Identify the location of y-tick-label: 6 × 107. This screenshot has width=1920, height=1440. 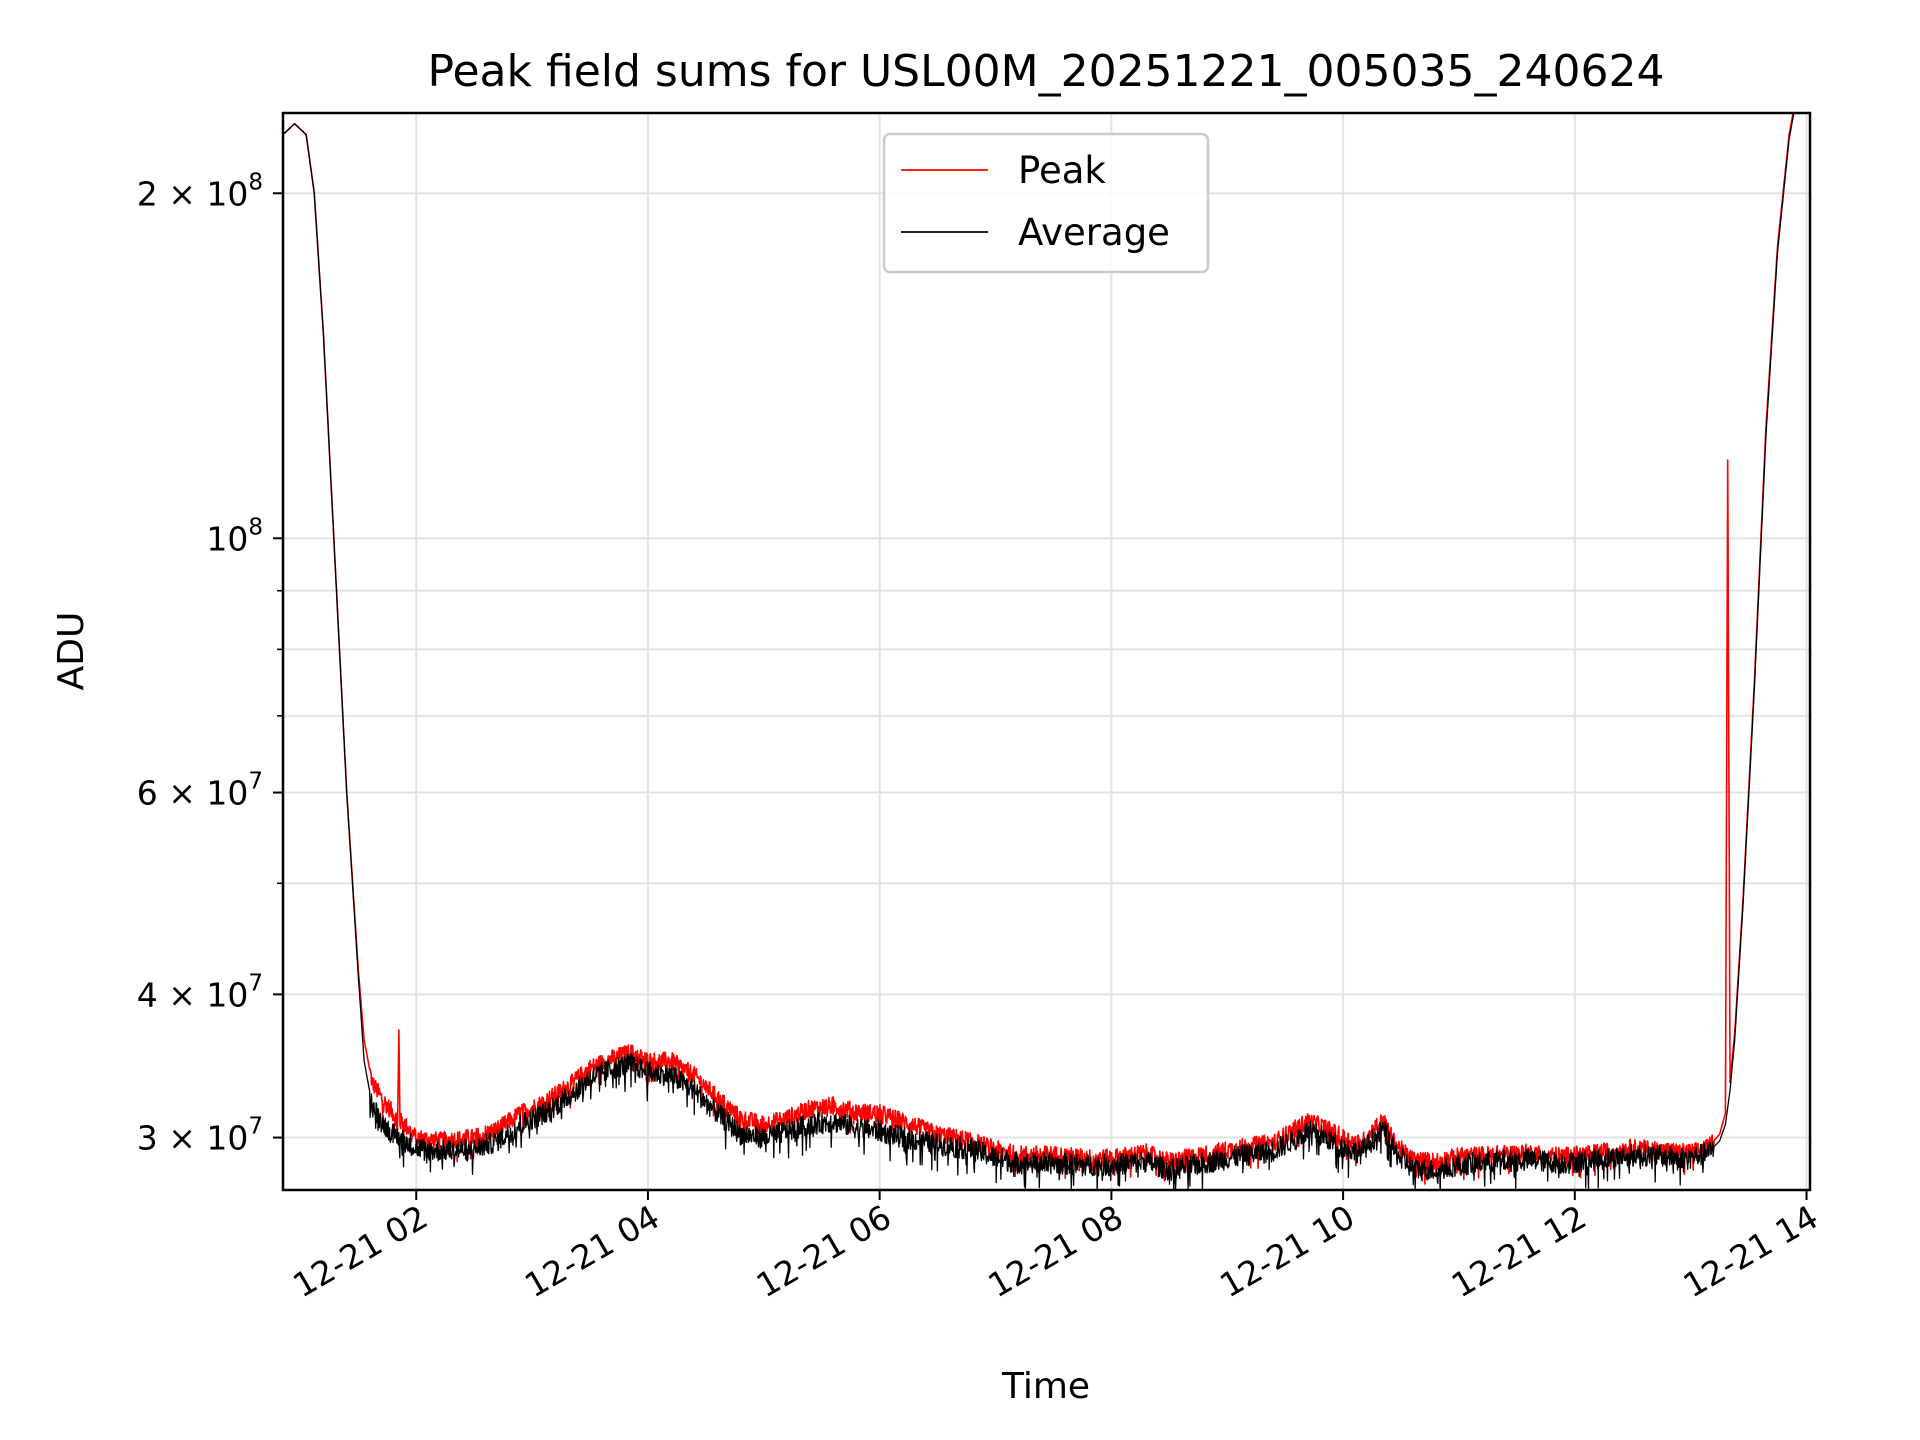
(200, 791).